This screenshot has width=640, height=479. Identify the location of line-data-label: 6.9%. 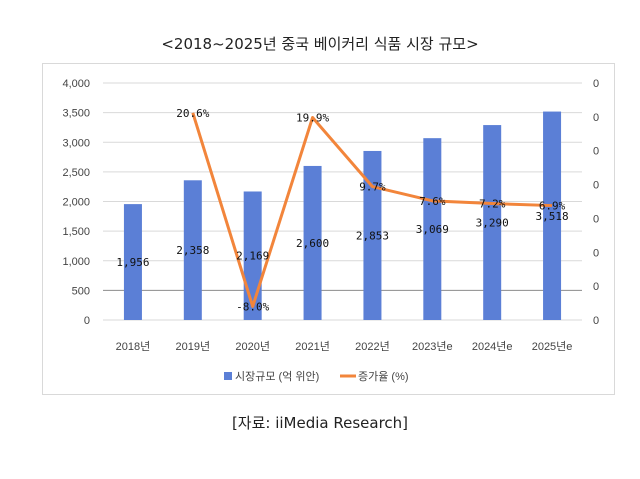
(552, 206).